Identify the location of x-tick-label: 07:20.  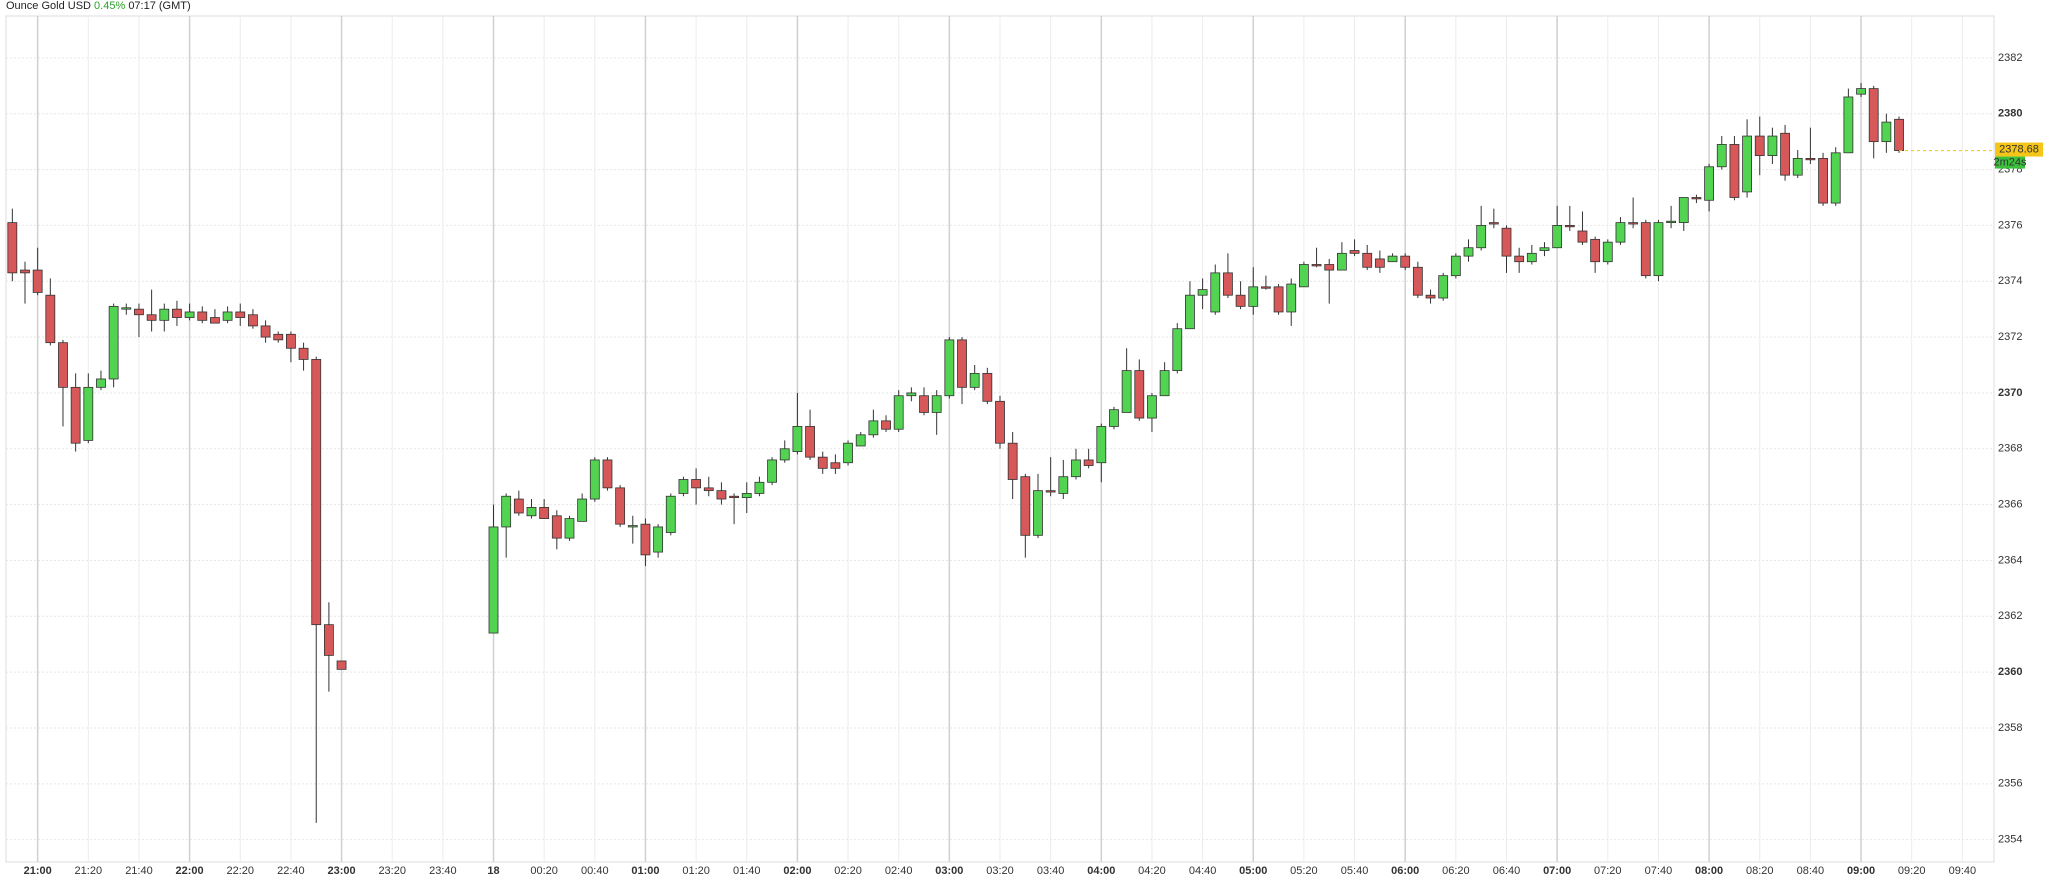
(1608, 871).